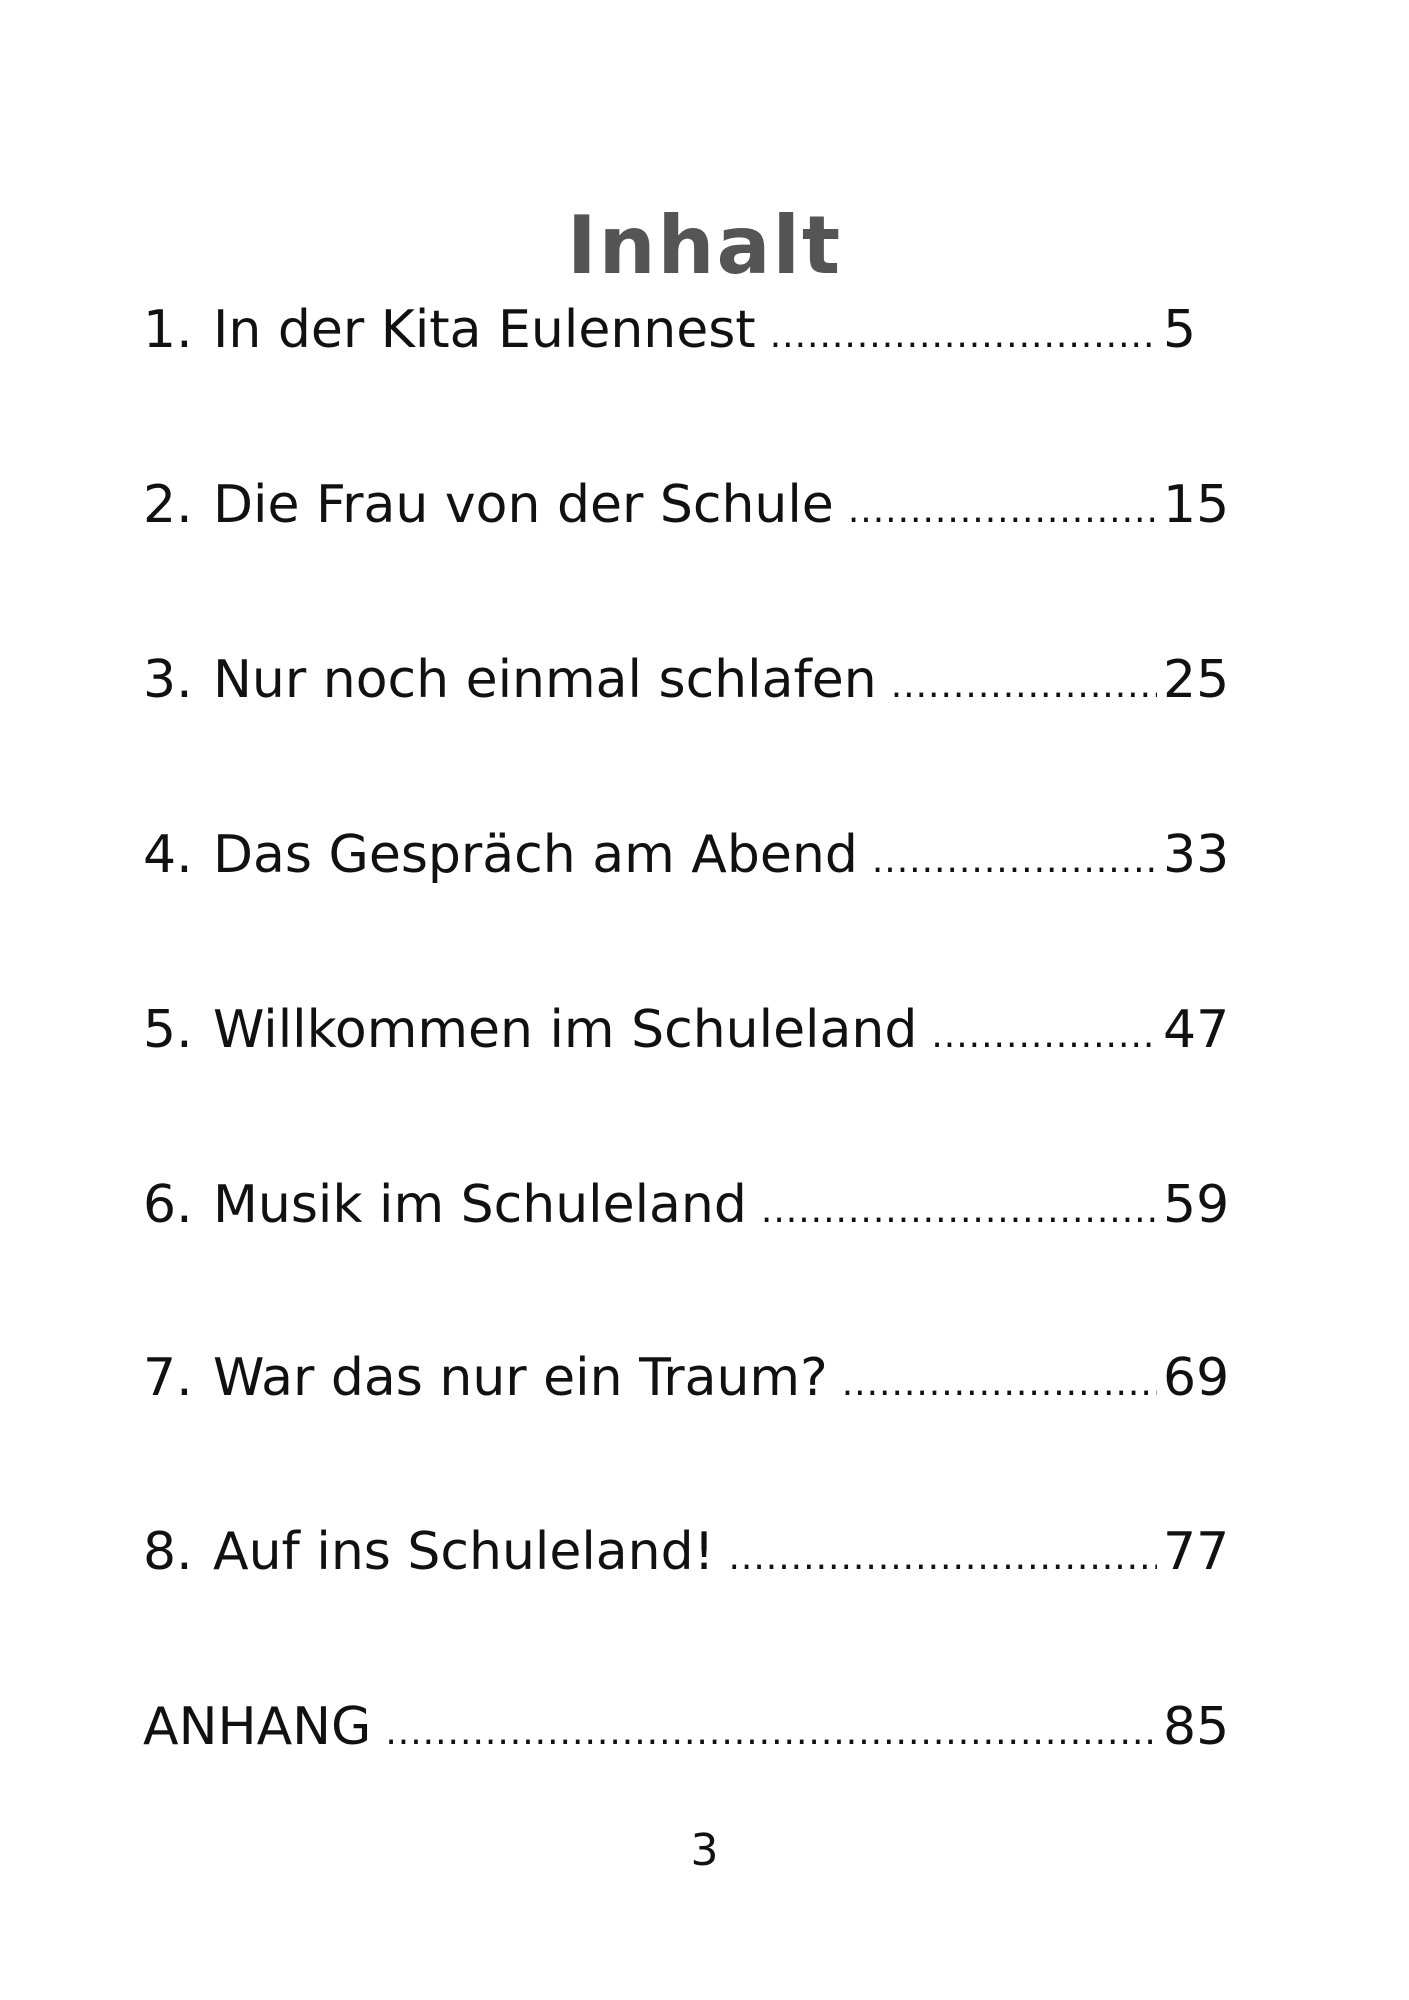 The width and height of the screenshot is (1409, 2000). Describe the element at coordinates (480, 1205) in the screenshot. I see `toc-entry-label: Musik im Schuleland` at that location.